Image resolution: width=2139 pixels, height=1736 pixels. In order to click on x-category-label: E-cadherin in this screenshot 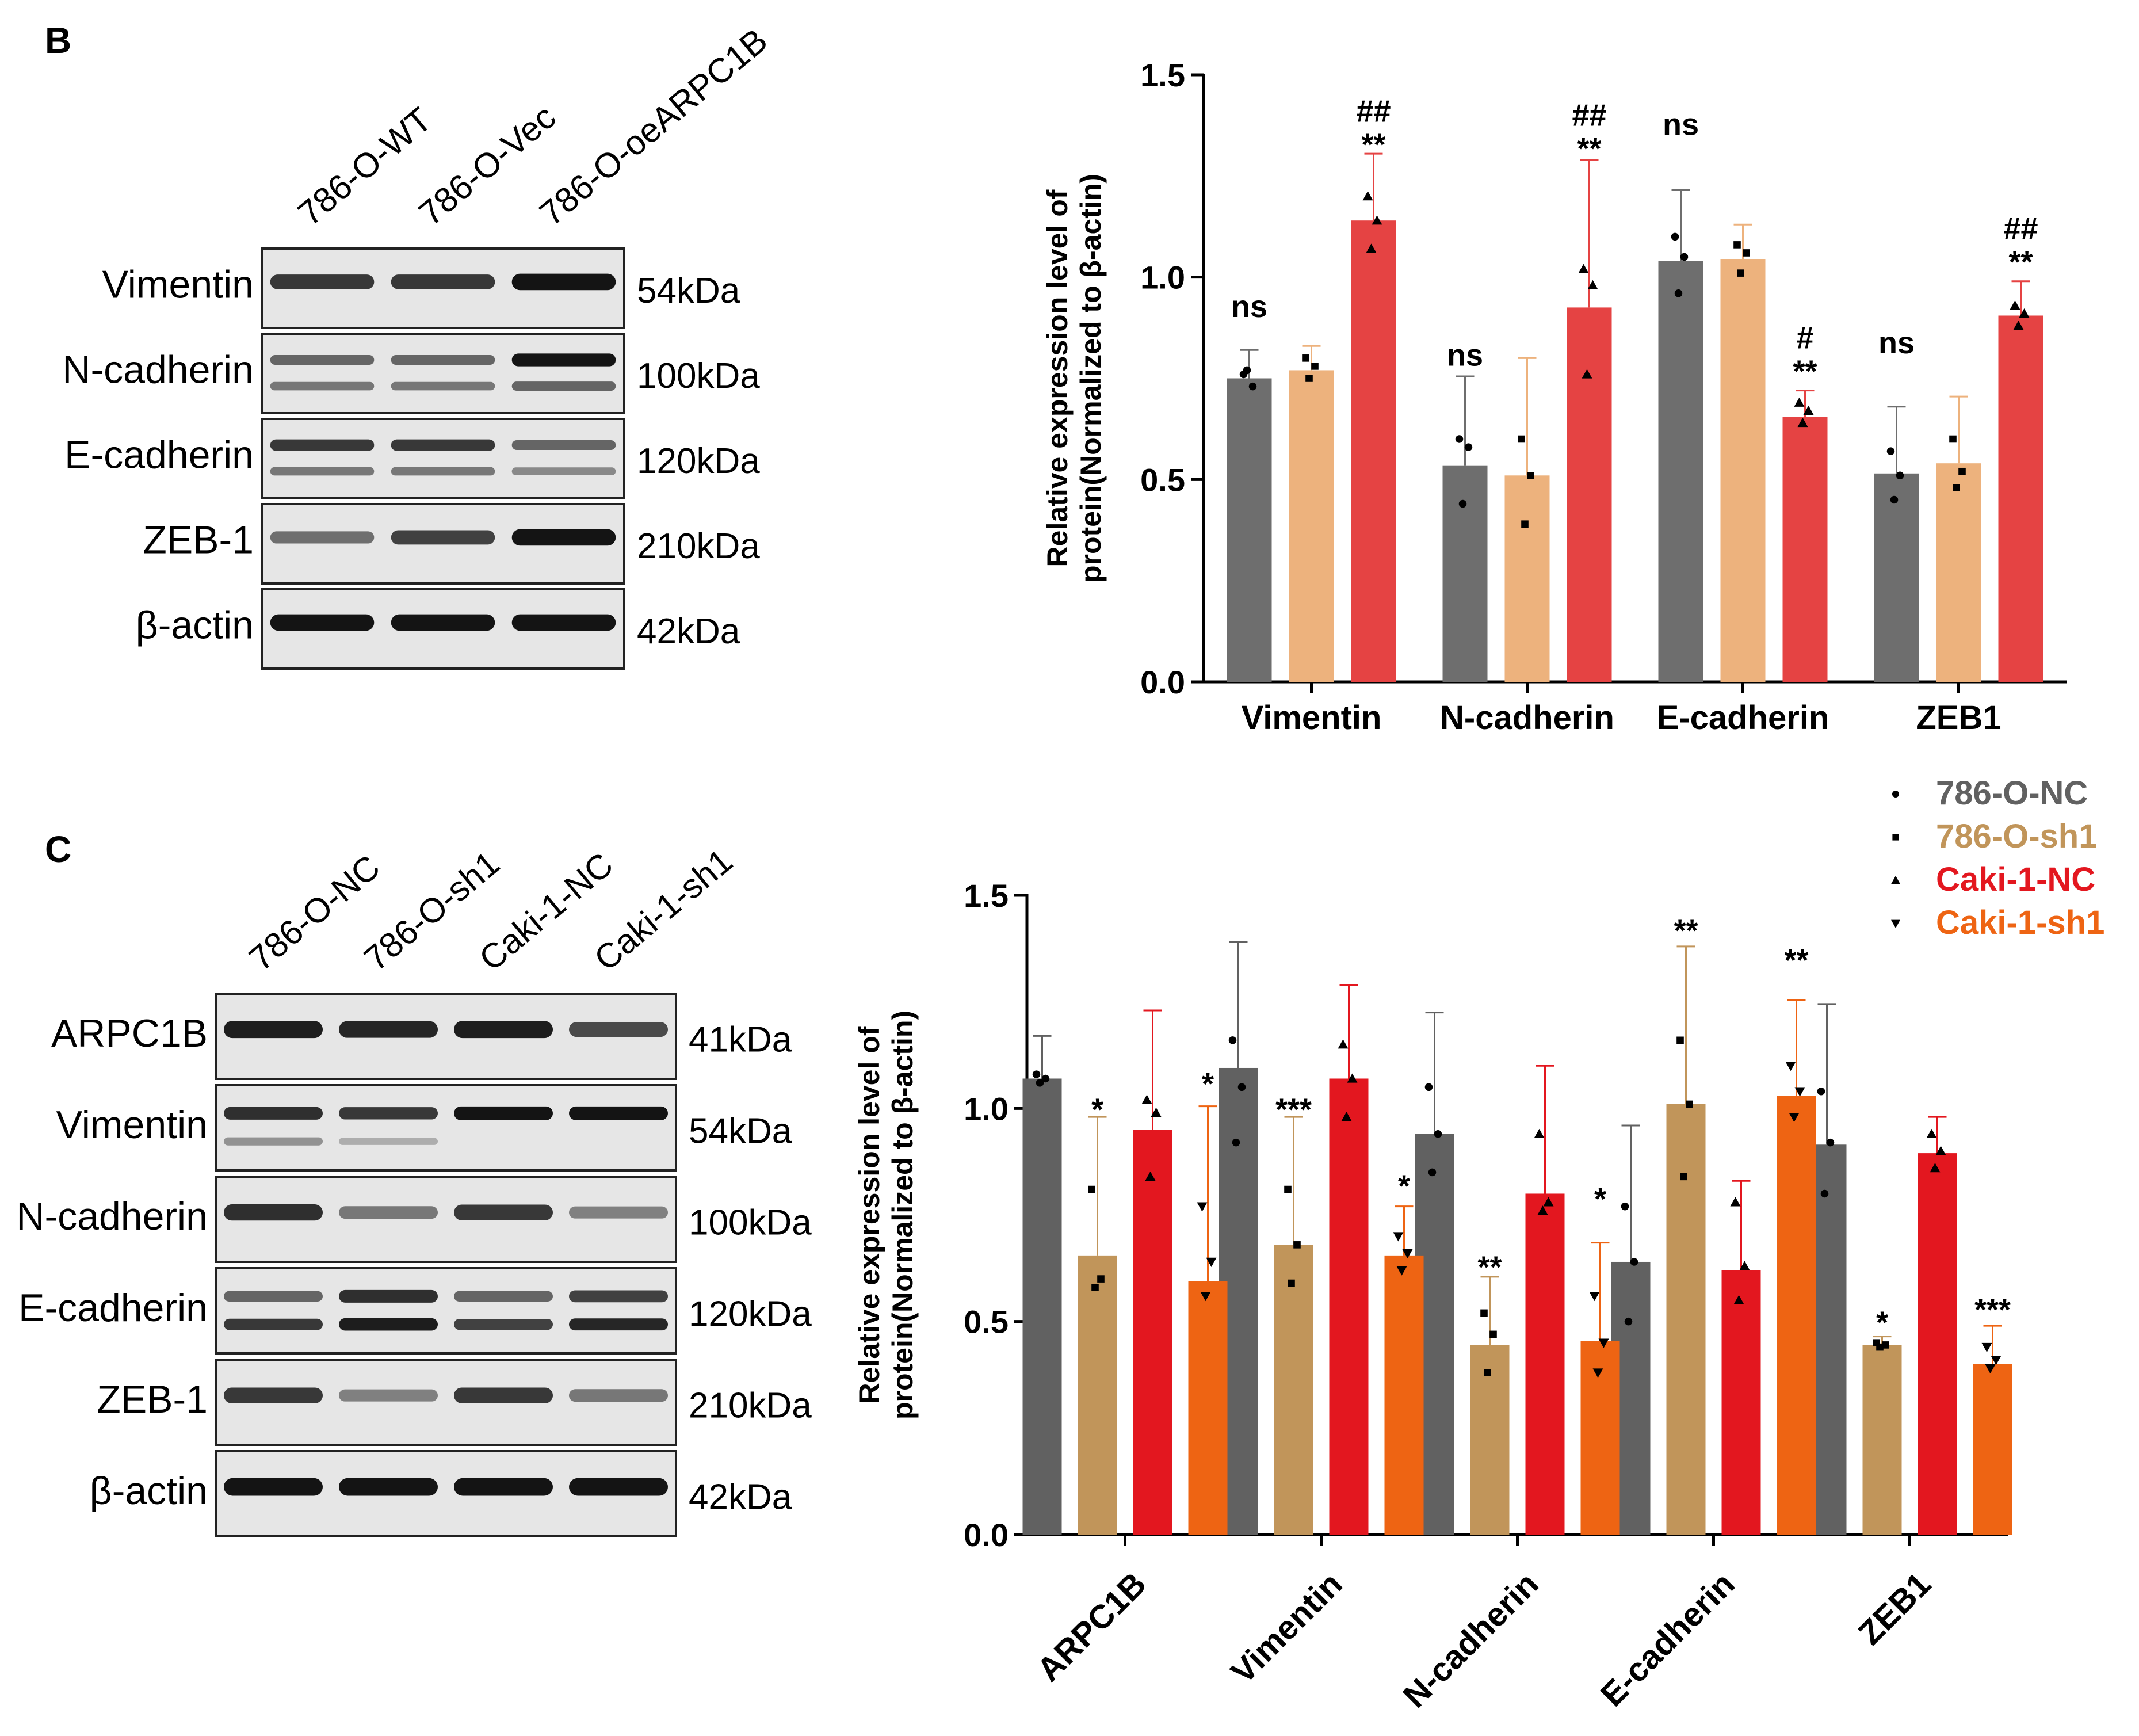, I will do `click(1743, 718)`.